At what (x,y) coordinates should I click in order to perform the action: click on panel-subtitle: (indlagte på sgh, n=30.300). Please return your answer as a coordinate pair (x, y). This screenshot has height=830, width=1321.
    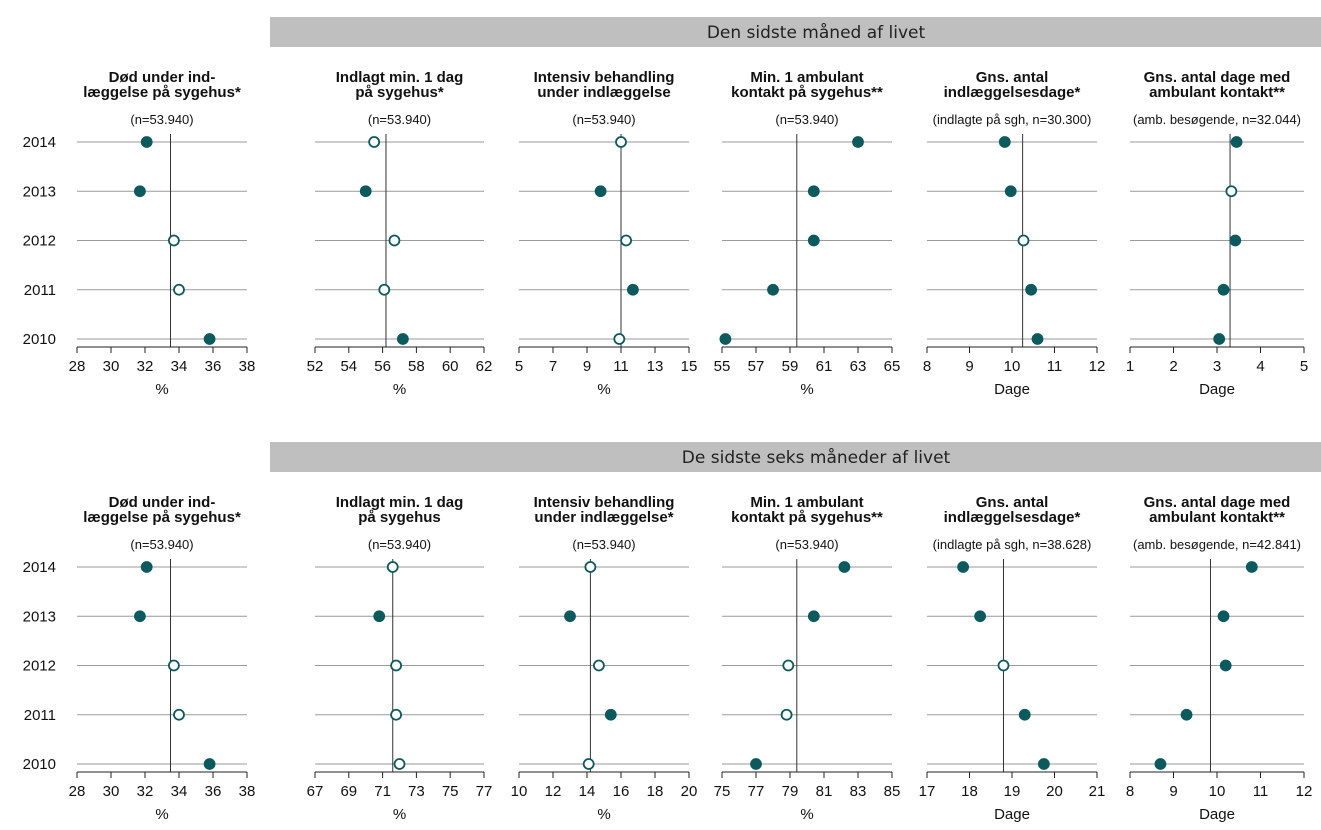
    Looking at the image, I should click on (1012, 119).